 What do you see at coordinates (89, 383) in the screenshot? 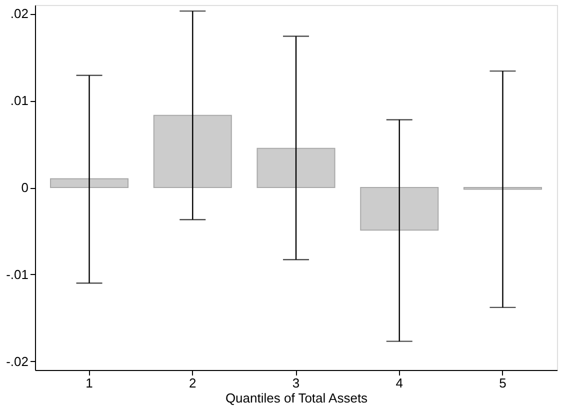
I see `x-tick-label: 1` at bounding box center [89, 383].